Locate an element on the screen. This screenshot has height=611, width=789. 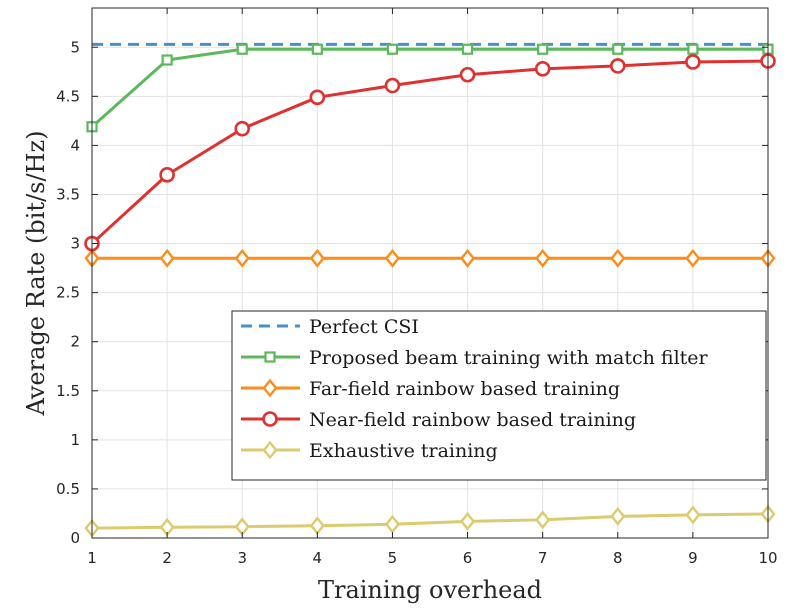
x-tick-label: 3 is located at coordinates (242, 558).